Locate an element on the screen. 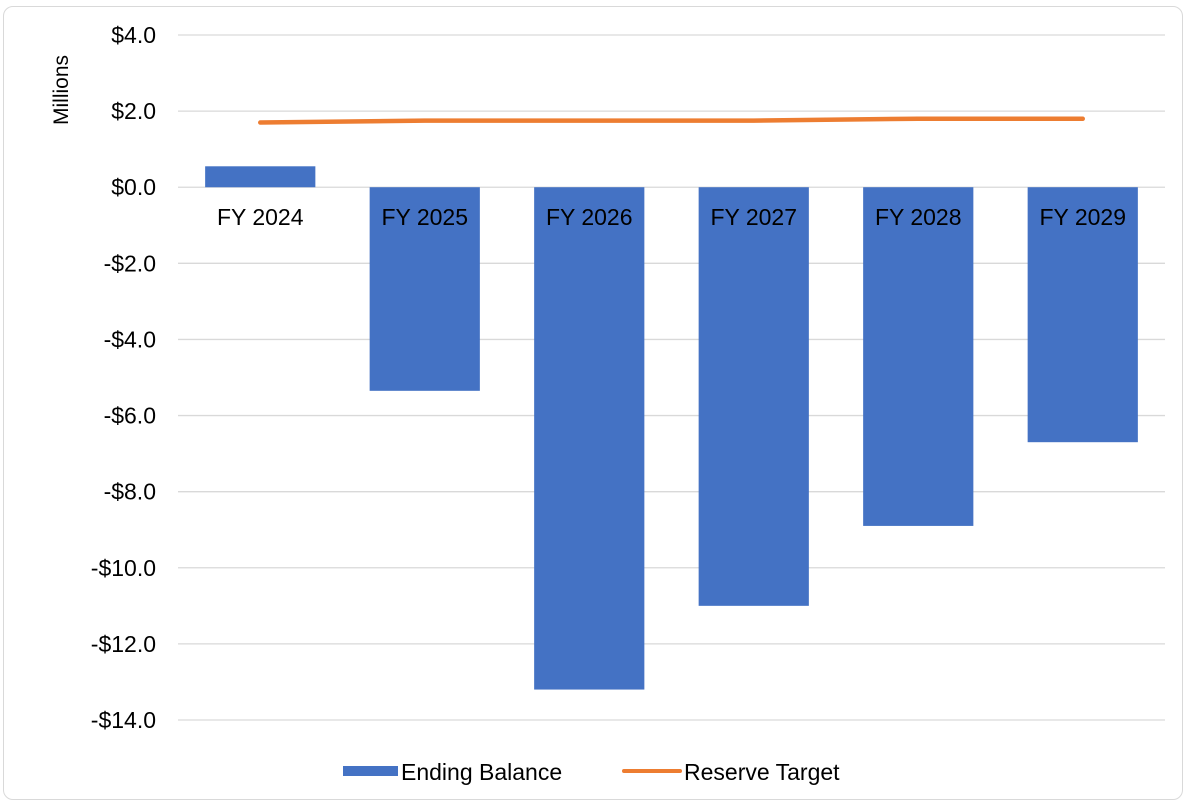 The height and width of the screenshot is (804, 1187). y-tick-label: $2.0 is located at coordinates (133, 111).